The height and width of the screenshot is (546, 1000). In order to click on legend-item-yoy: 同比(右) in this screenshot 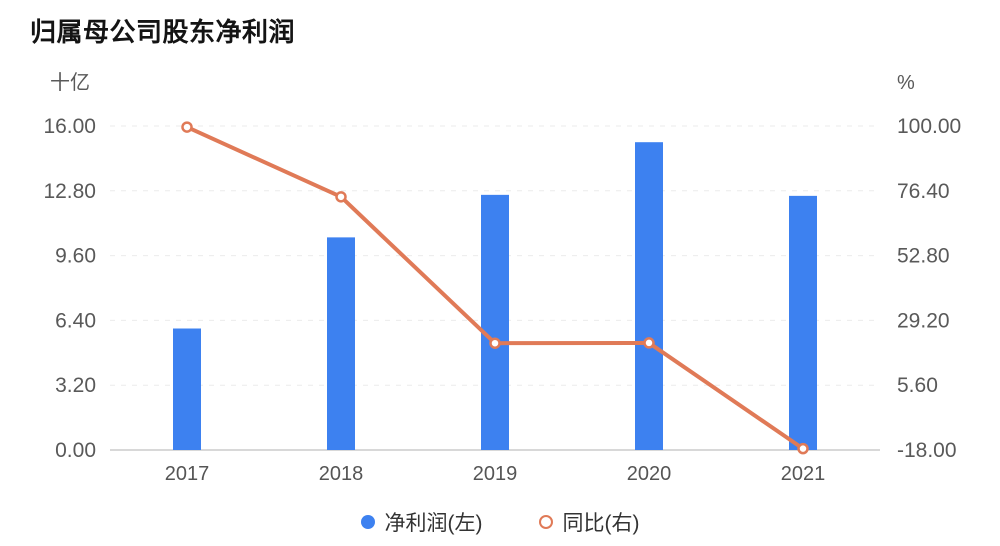, I will do `click(589, 522)`.